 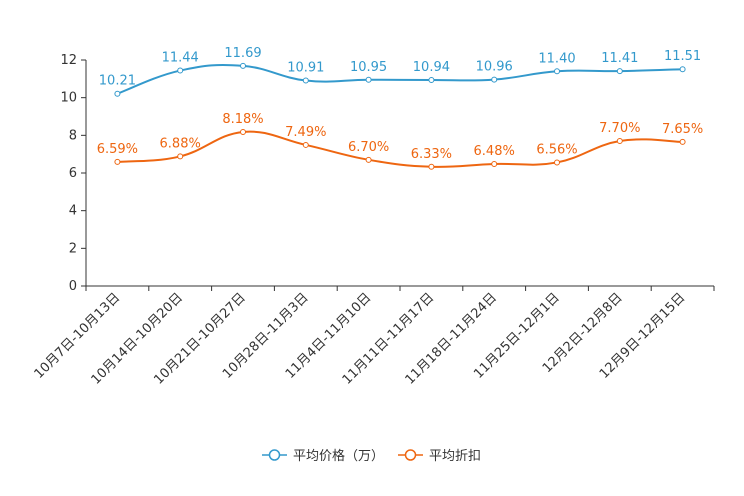 I want to click on data-label: 7.49%, so click(x=305, y=132).